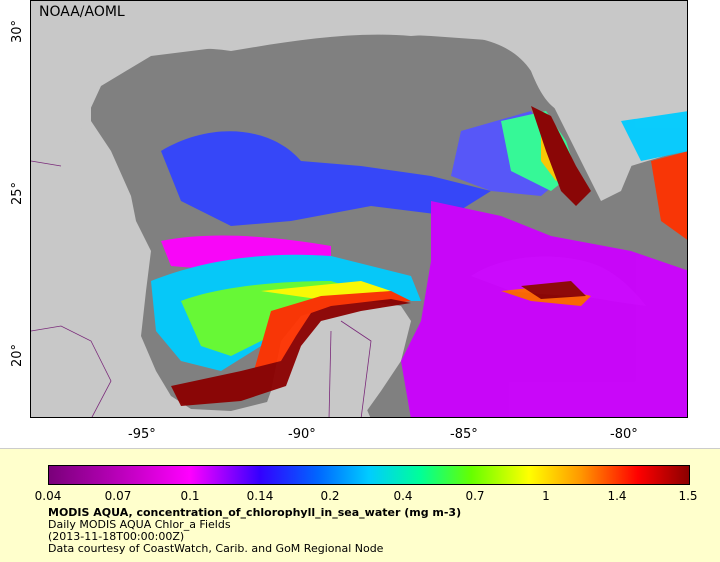  What do you see at coordinates (116, 536) in the screenshot?
I see `legend-line3: (2013-11-18T00:00:00Z)` at bounding box center [116, 536].